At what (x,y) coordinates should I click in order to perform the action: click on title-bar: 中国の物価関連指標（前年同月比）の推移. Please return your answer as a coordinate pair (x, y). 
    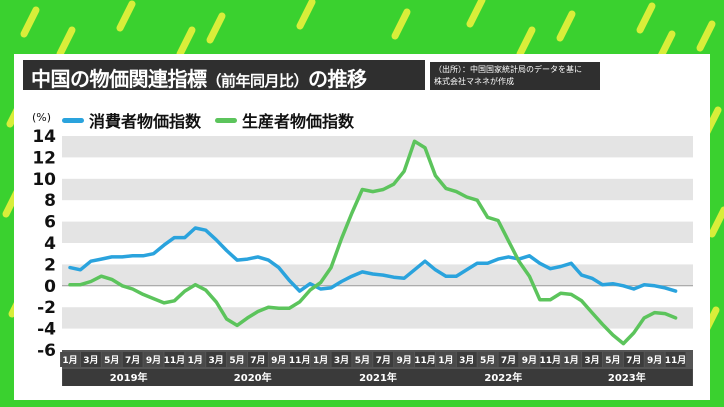
    Looking at the image, I should click on (224, 76).